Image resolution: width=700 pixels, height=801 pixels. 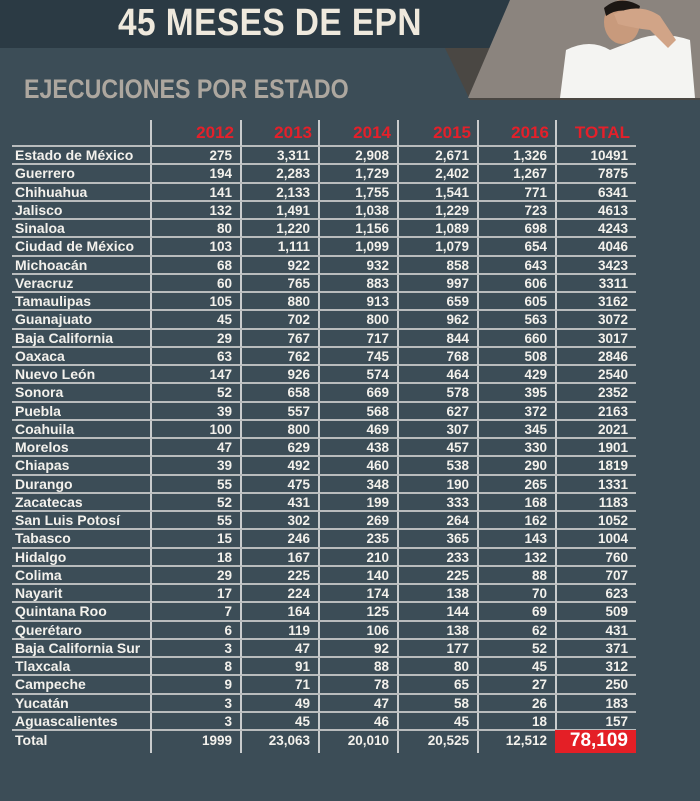 What do you see at coordinates (437, 447) in the screenshot?
I see `value-cell: 457` at bounding box center [437, 447].